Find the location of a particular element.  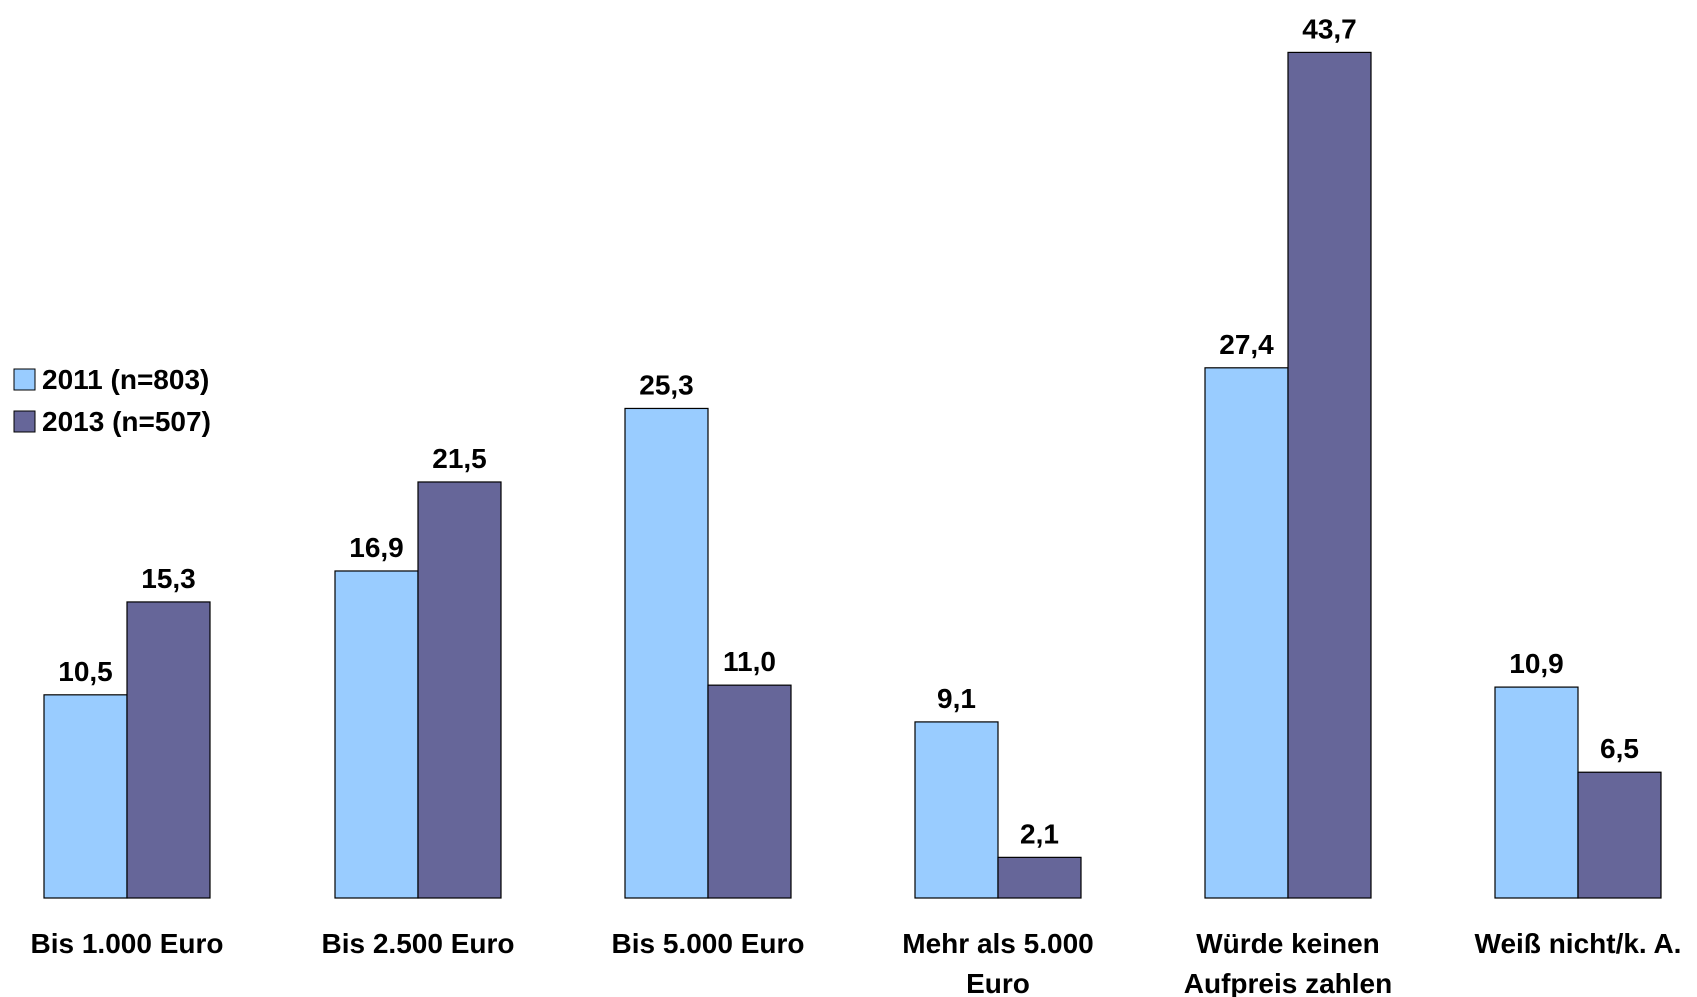

category-label-6: Weiß nicht/k. A. is located at coordinates (1578, 943).